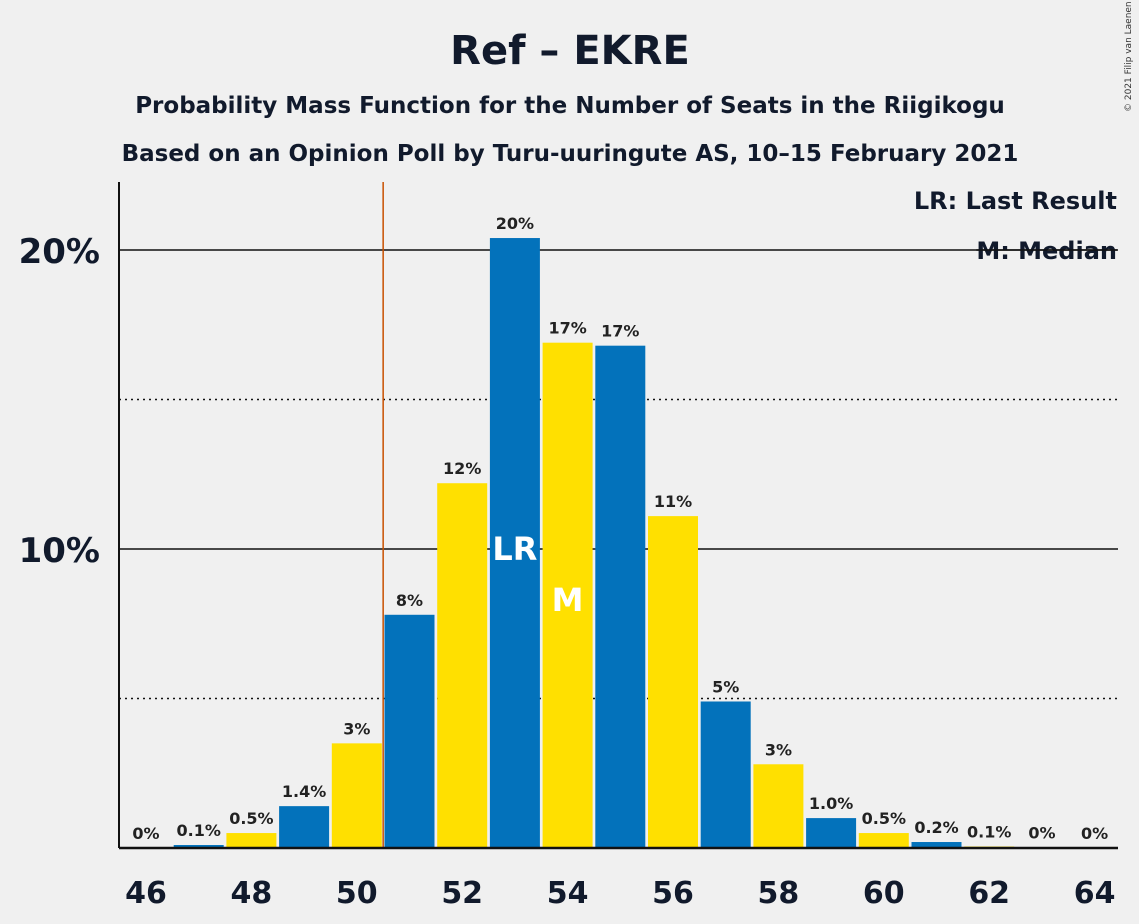 This screenshot has width=1139, height=924. I want to click on x-tick-labels: 46 48 50 52 54 56 58 60 62 64, so click(620, 893).